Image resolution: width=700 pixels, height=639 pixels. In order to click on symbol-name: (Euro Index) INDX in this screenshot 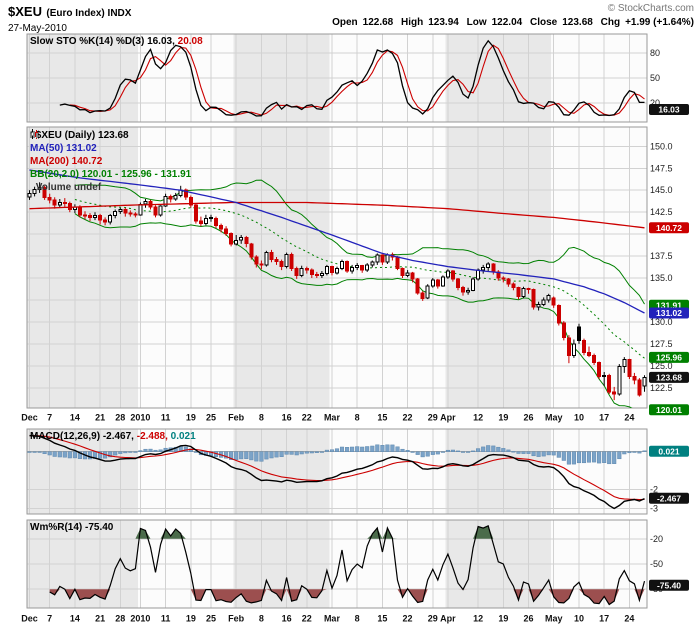, I will do `click(89, 13)`.